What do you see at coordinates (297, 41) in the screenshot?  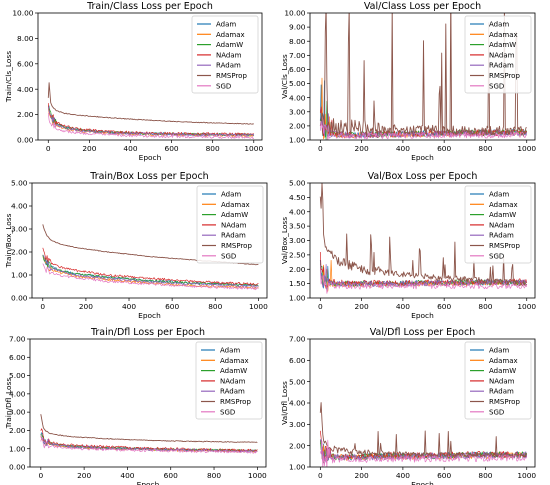 I see `y-tick-label: 8.00` at bounding box center [297, 41].